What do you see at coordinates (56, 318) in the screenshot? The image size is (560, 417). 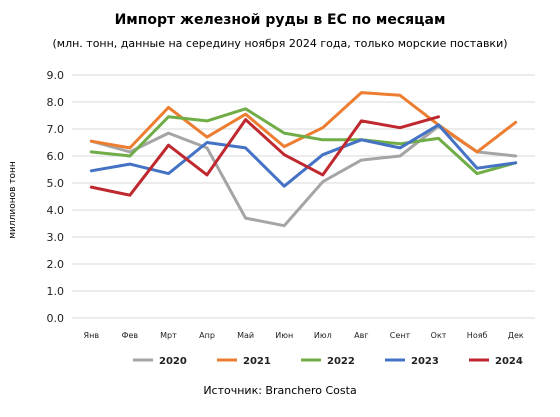 I see `y-tick-label: 0.0` at bounding box center [56, 318].